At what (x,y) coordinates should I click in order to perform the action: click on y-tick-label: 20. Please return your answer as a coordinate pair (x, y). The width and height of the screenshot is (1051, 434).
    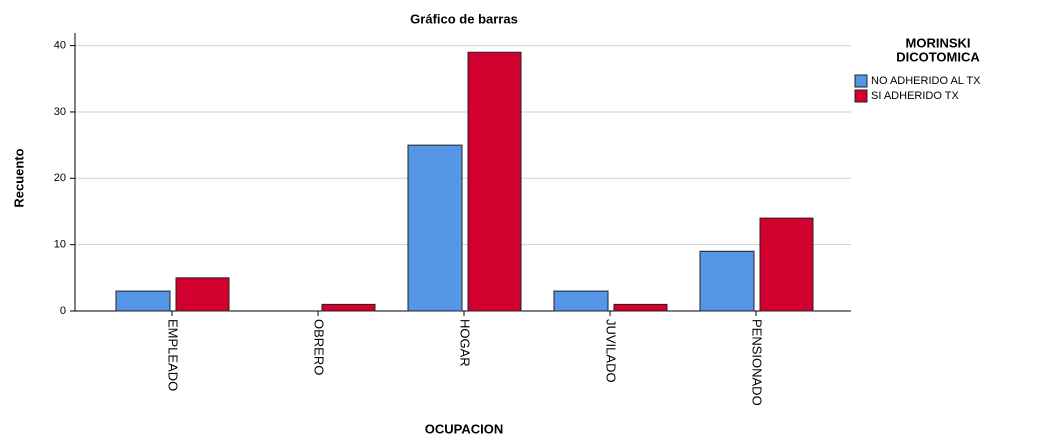
    Looking at the image, I should click on (60, 178).